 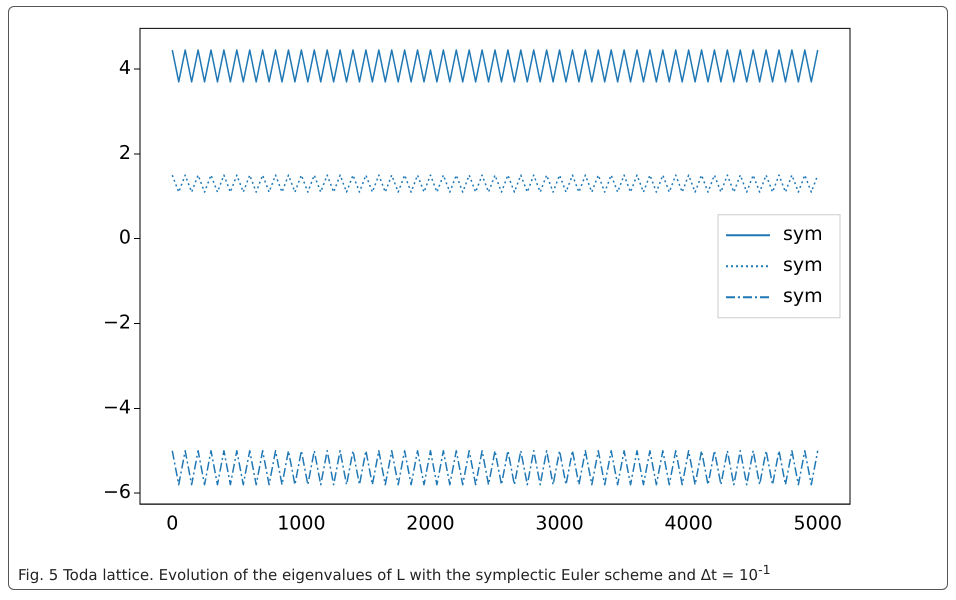 I want to click on y-tick-label: −2, so click(x=117, y=322).